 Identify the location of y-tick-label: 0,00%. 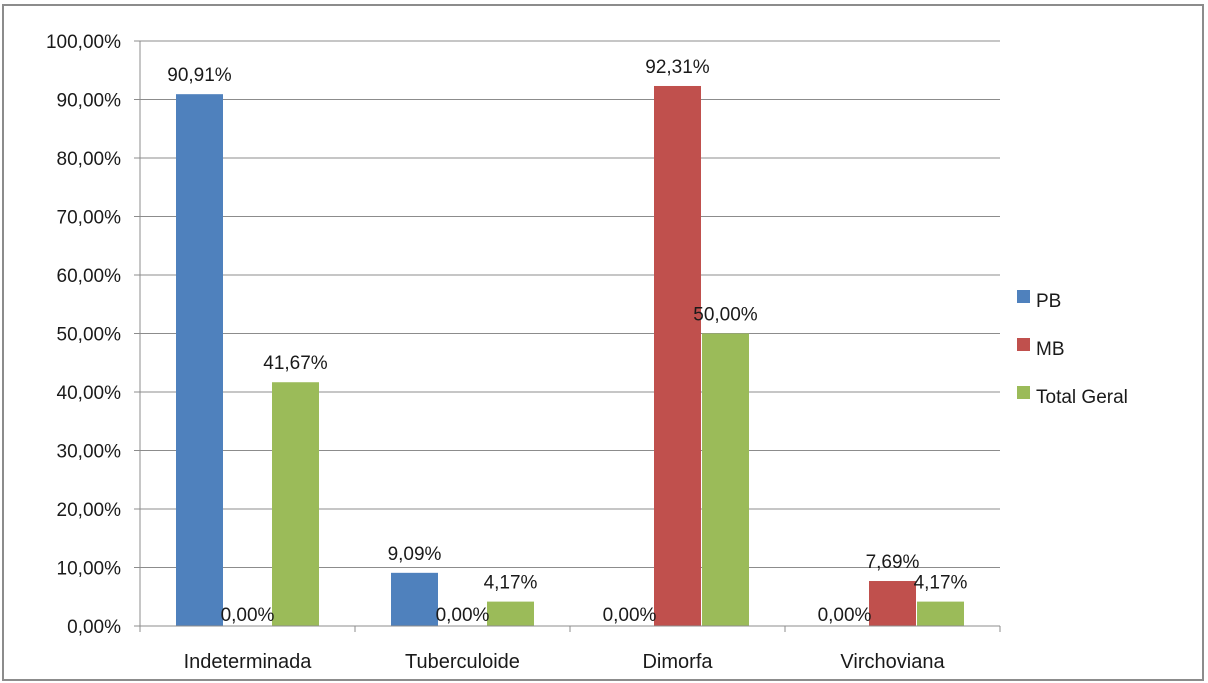
(94, 627).